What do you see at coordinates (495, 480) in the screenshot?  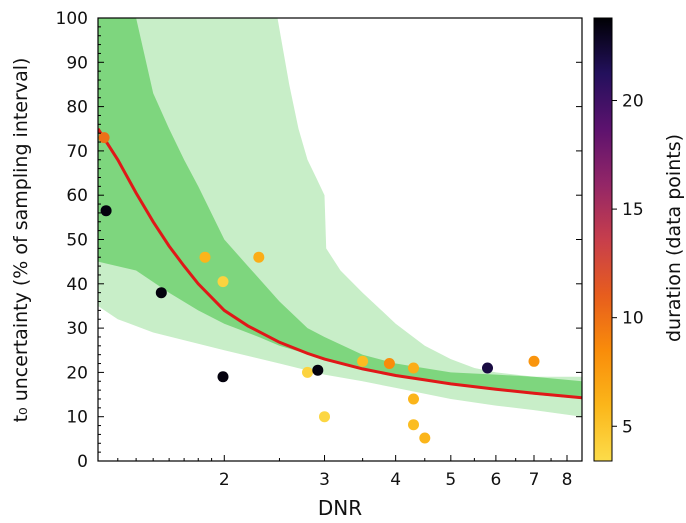 I see `x-tick-label: 6` at bounding box center [495, 480].